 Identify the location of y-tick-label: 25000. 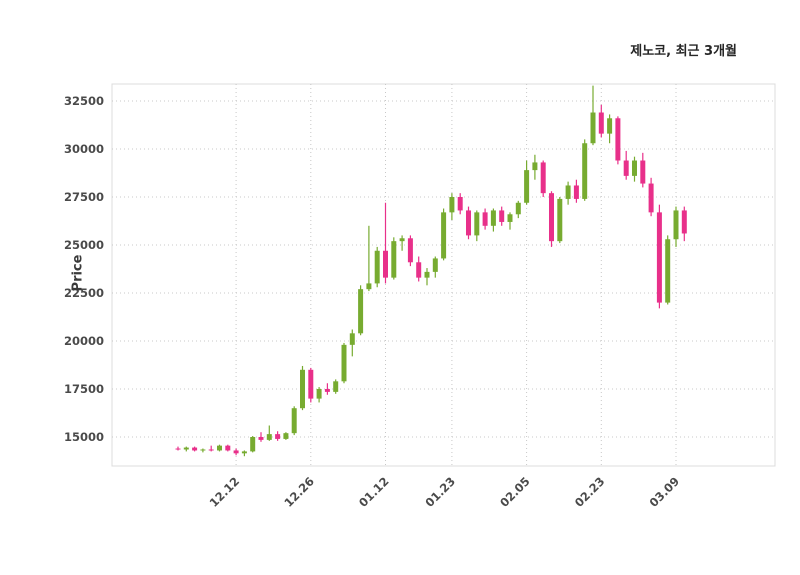
(84, 245).